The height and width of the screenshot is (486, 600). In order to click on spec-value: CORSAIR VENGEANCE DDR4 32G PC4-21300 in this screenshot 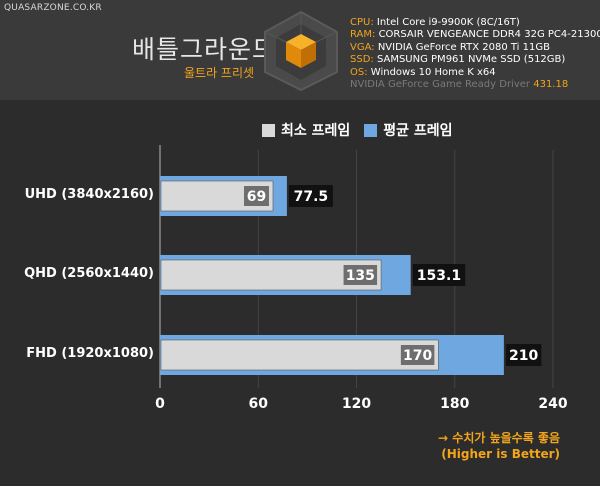, I will do `click(489, 35)`.